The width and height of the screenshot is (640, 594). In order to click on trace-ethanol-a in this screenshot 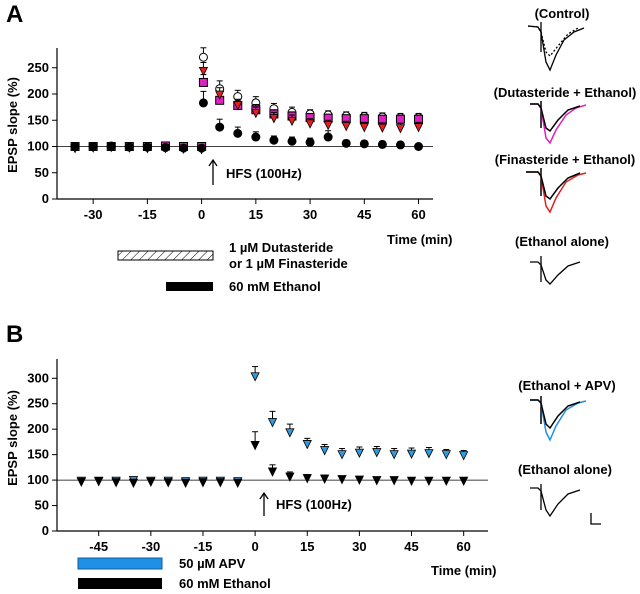, I will do `click(555, 270)`.